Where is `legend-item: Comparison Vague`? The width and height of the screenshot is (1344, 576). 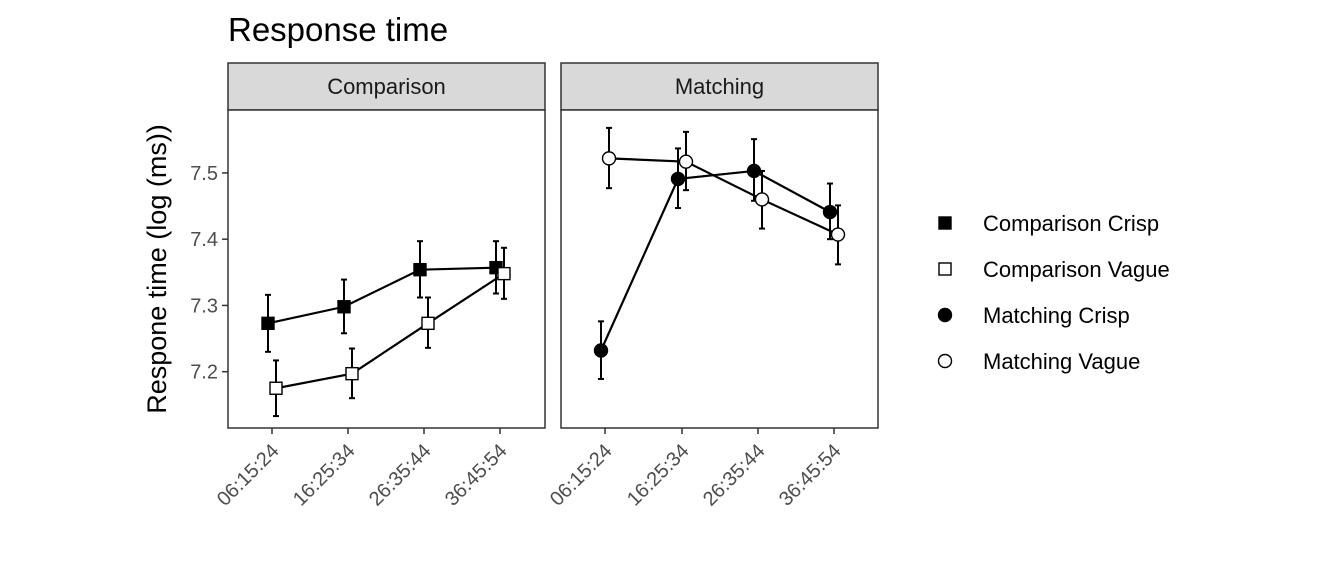 legend-item: Comparison Vague is located at coordinates (1054, 269).